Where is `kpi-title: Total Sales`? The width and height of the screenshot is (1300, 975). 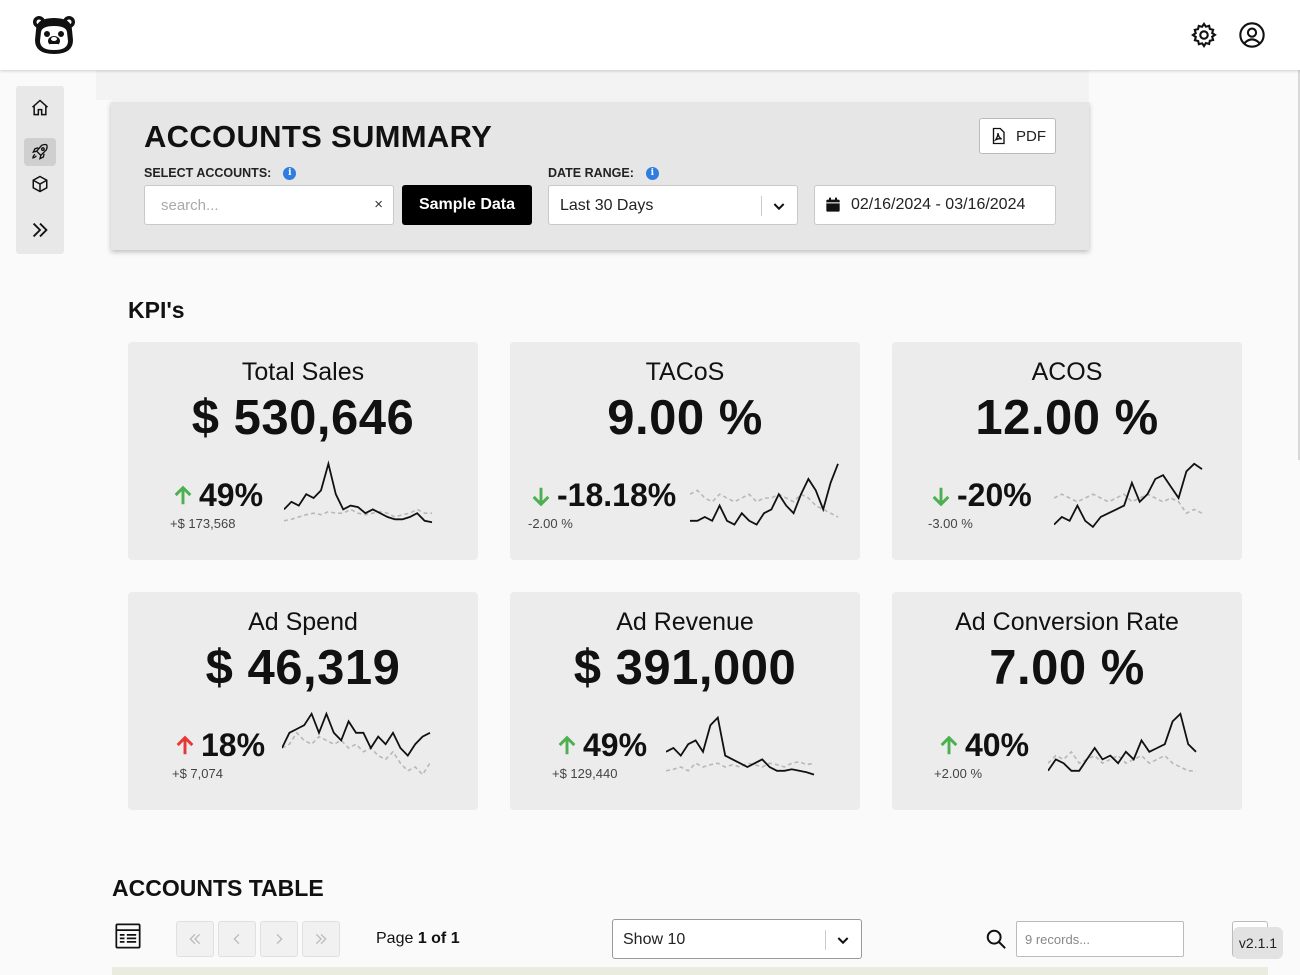
kpi-title: Total Sales is located at coordinates (303, 372).